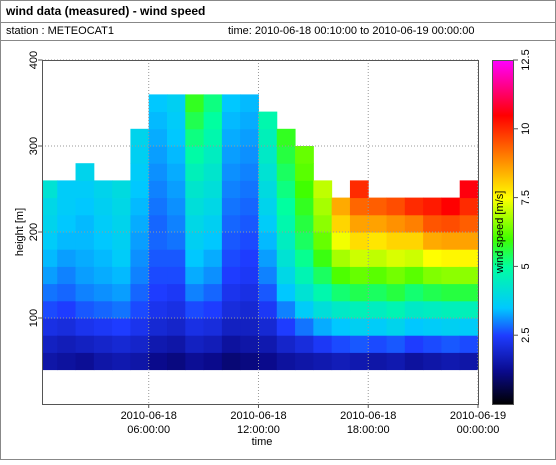  What do you see at coordinates (149, 423) in the screenshot?
I see `x-tick-label: 2010-06-18 06:00:00` at bounding box center [149, 423].